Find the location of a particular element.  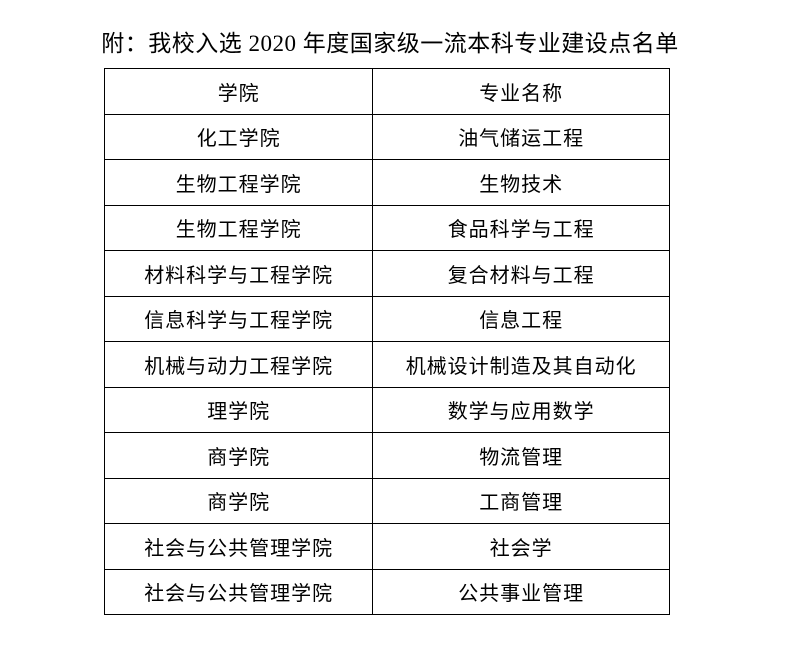

table-row: 生物工程学院 生物技术 is located at coordinates (386, 182).